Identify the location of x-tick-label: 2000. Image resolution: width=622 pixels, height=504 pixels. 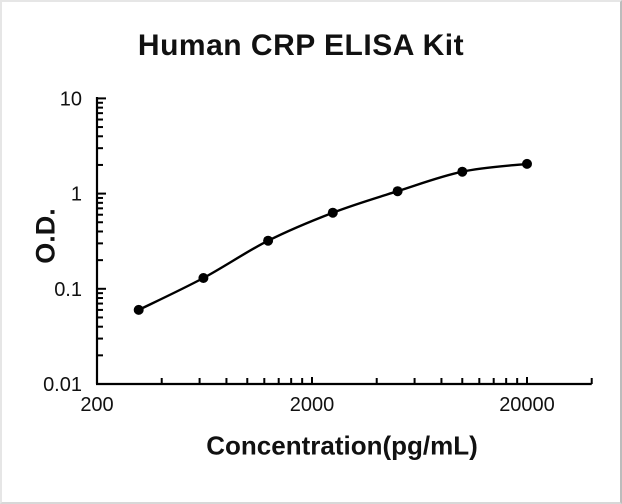
(312, 405).